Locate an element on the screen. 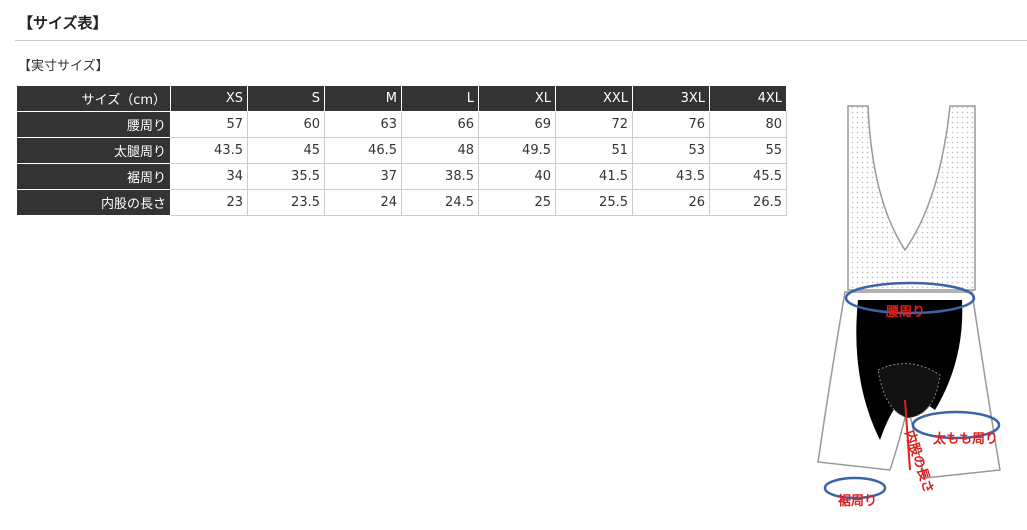  data-cell: 23.5 is located at coordinates (286, 202).